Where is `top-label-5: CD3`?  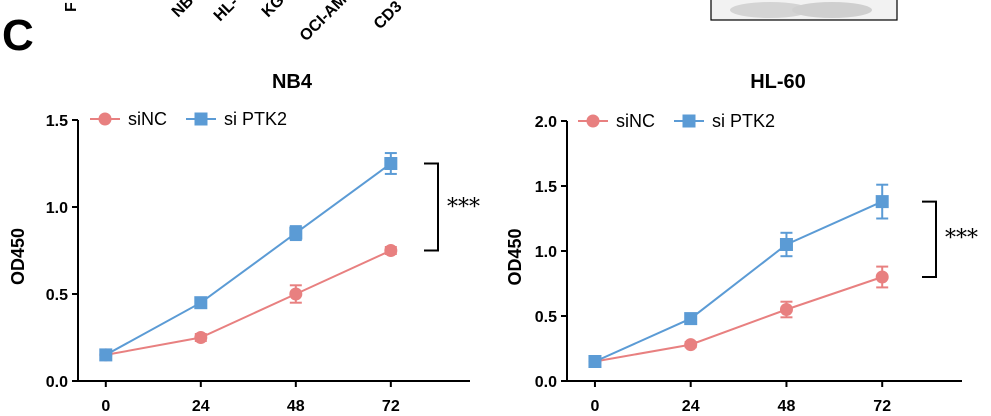
top-label-5: CD3 is located at coordinates (388, 16).